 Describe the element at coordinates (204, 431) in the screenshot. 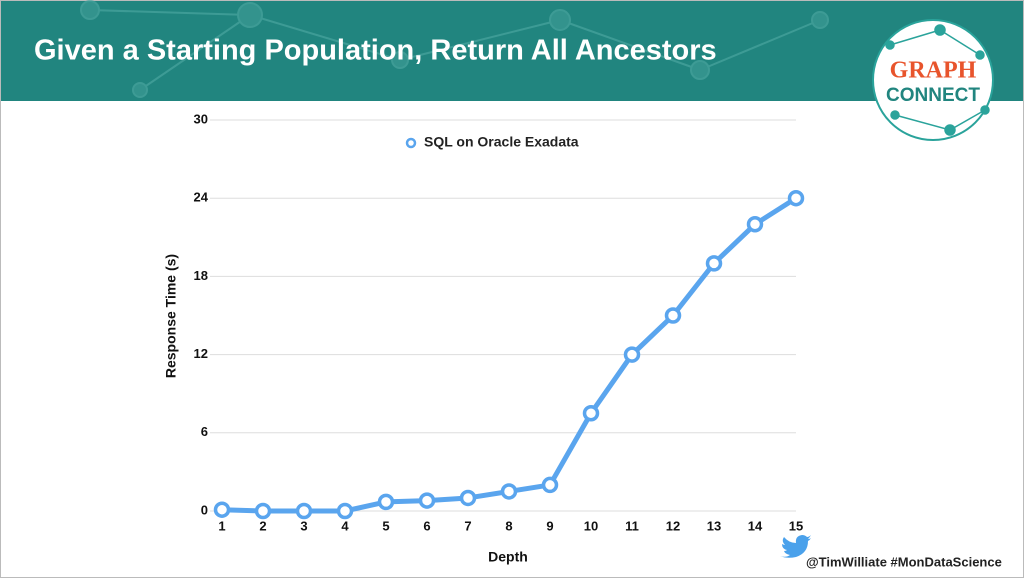

I see `y-tick-label: 6` at that location.